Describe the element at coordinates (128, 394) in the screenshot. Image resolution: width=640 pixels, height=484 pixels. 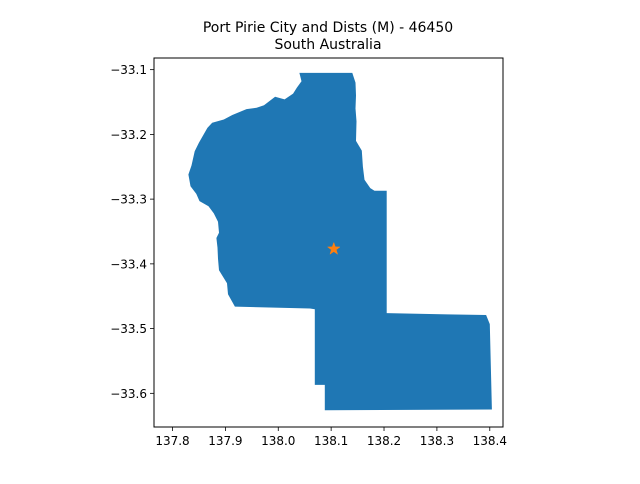
I see `y-tick-label: −33.6` at that location.